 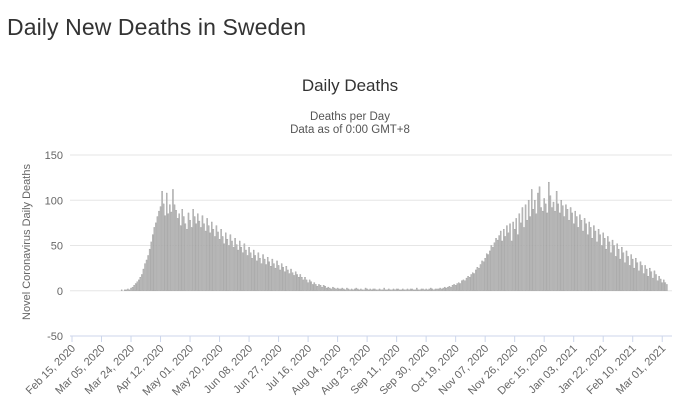 I want to click on page-title: Daily New Deaths in Sweden, so click(x=157, y=27).